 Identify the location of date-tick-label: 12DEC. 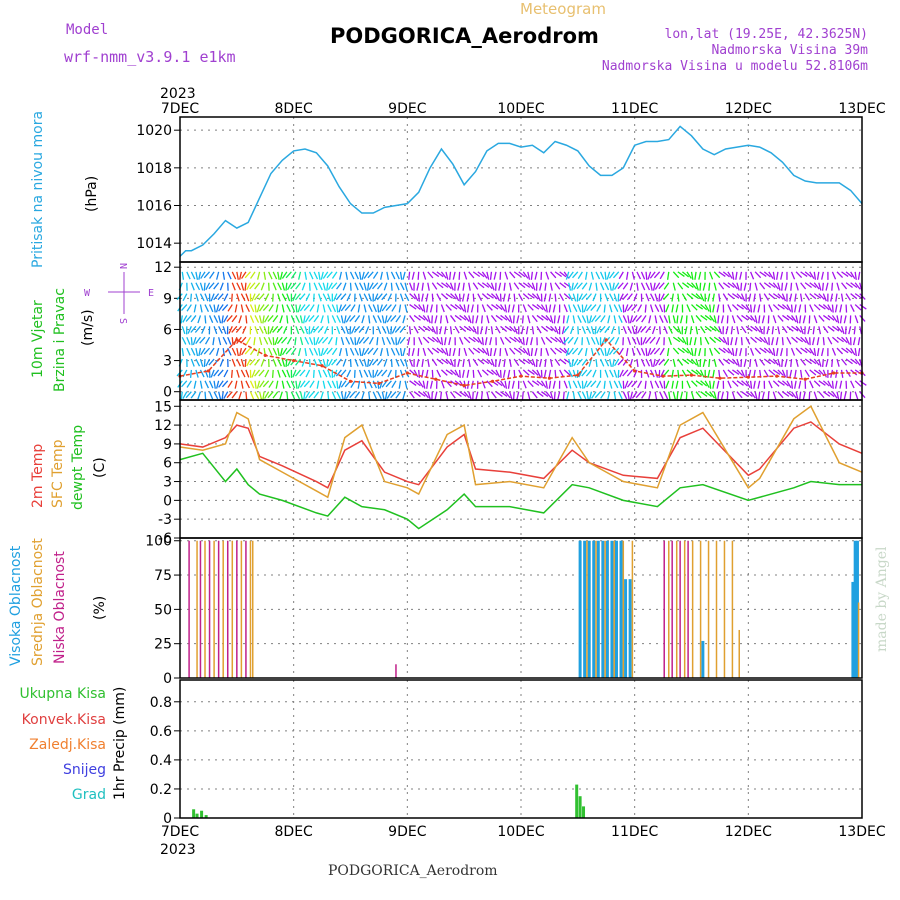
(748, 109).